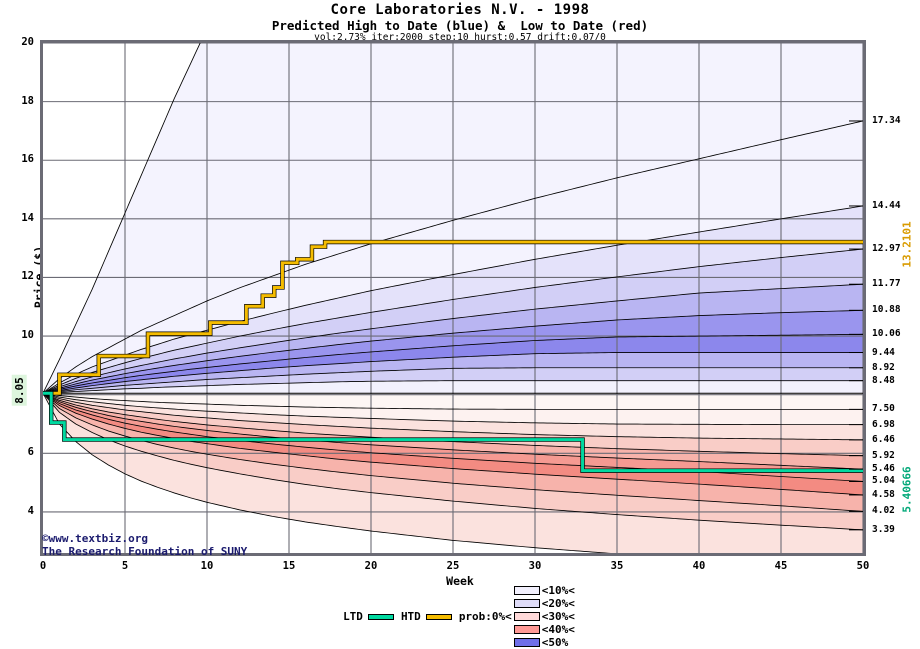  What do you see at coordinates (886, 120) in the screenshot?
I see `right-label-17-34: 17.34` at bounding box center [886, 120].